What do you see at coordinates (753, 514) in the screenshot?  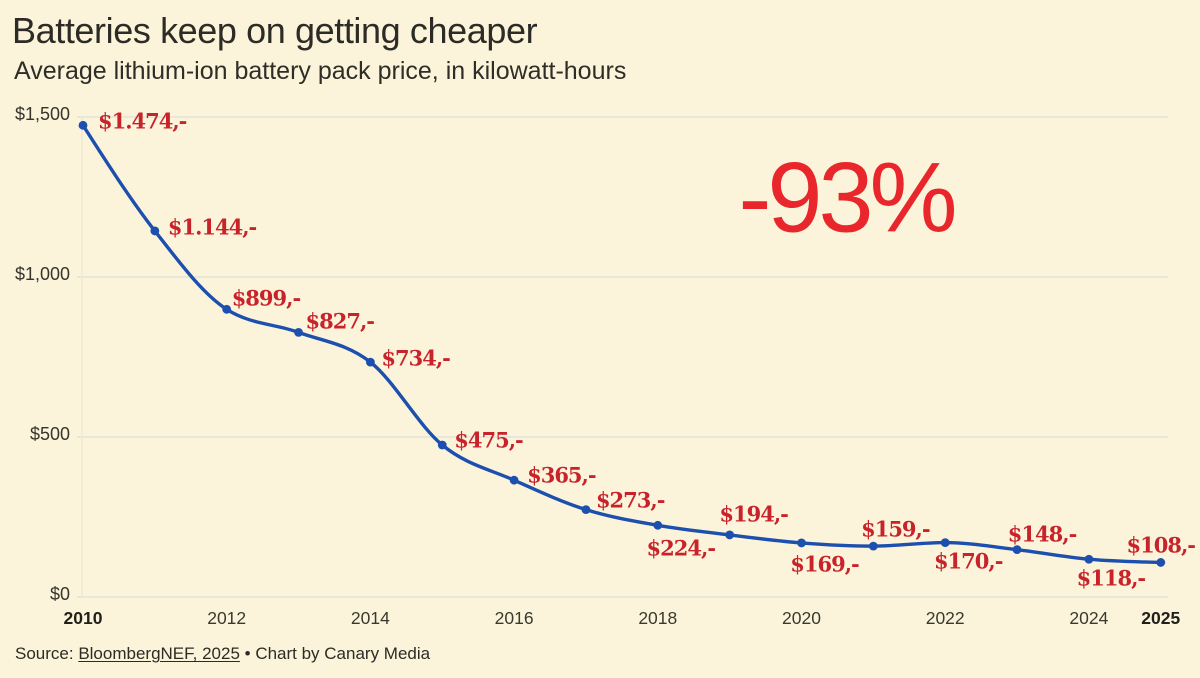 I see `point-label-2019: $194,-` at bounding box center [753, 514].